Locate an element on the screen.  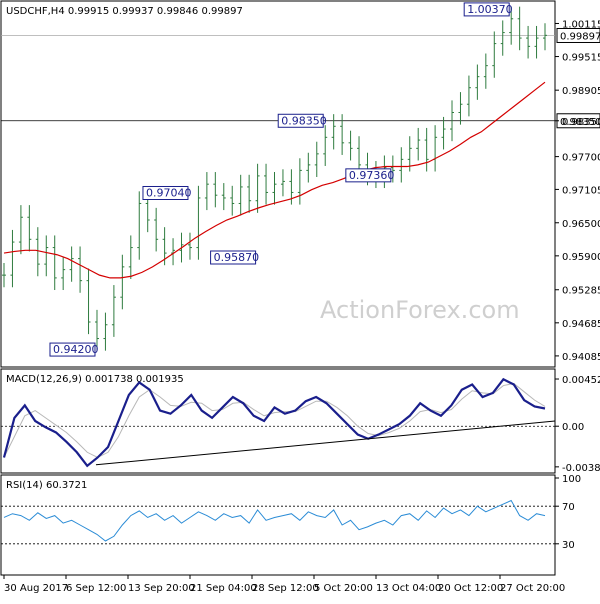
macd-axis-label: 0.004527 is located at coordinates (581, 380).